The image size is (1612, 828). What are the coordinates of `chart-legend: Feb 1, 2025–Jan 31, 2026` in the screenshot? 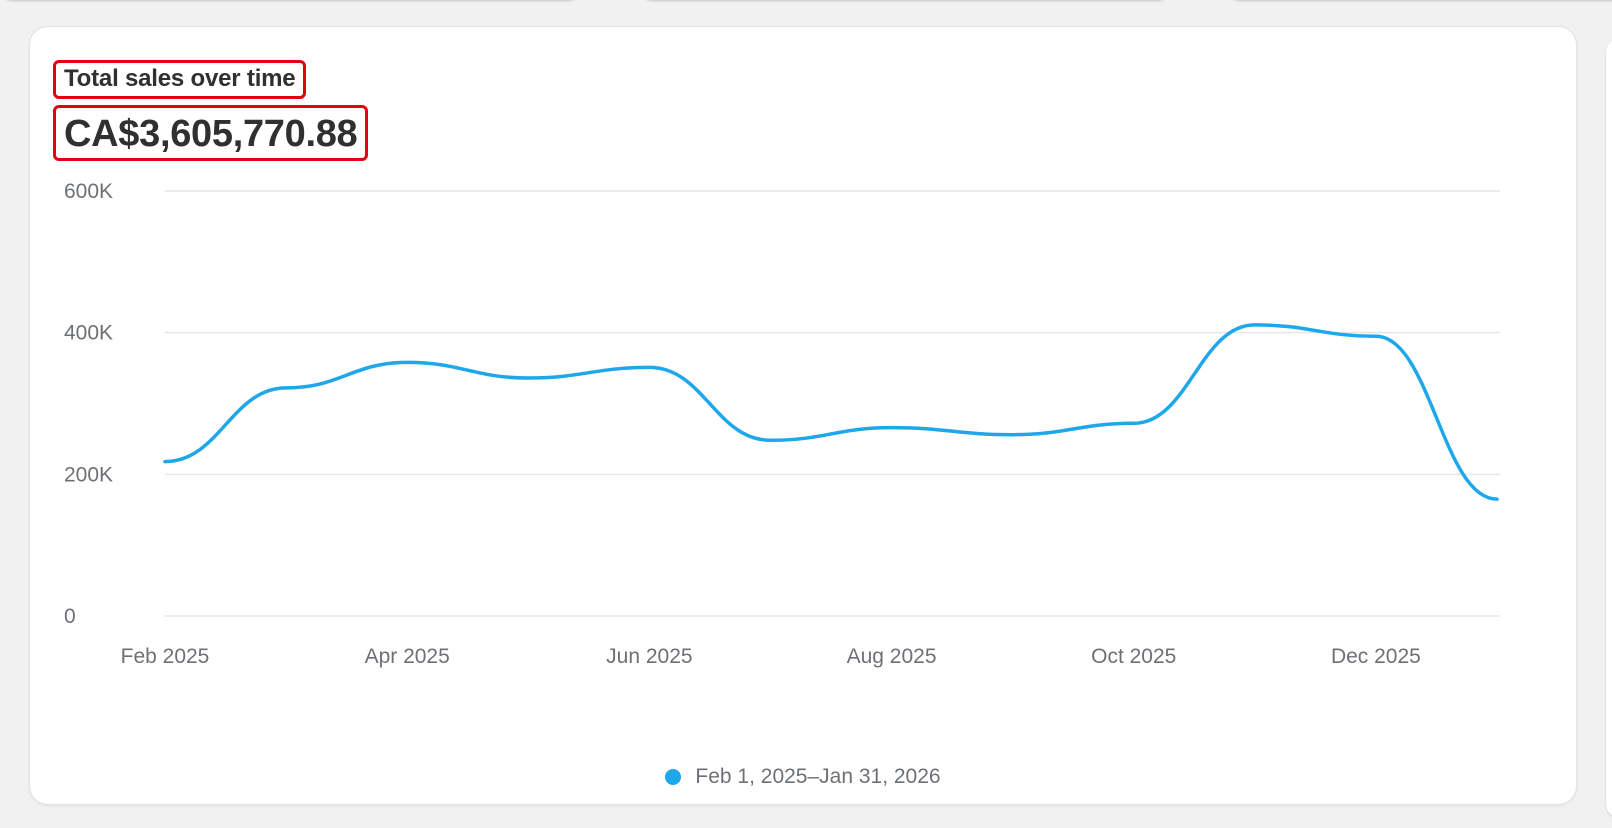 It's located at (803, 777).